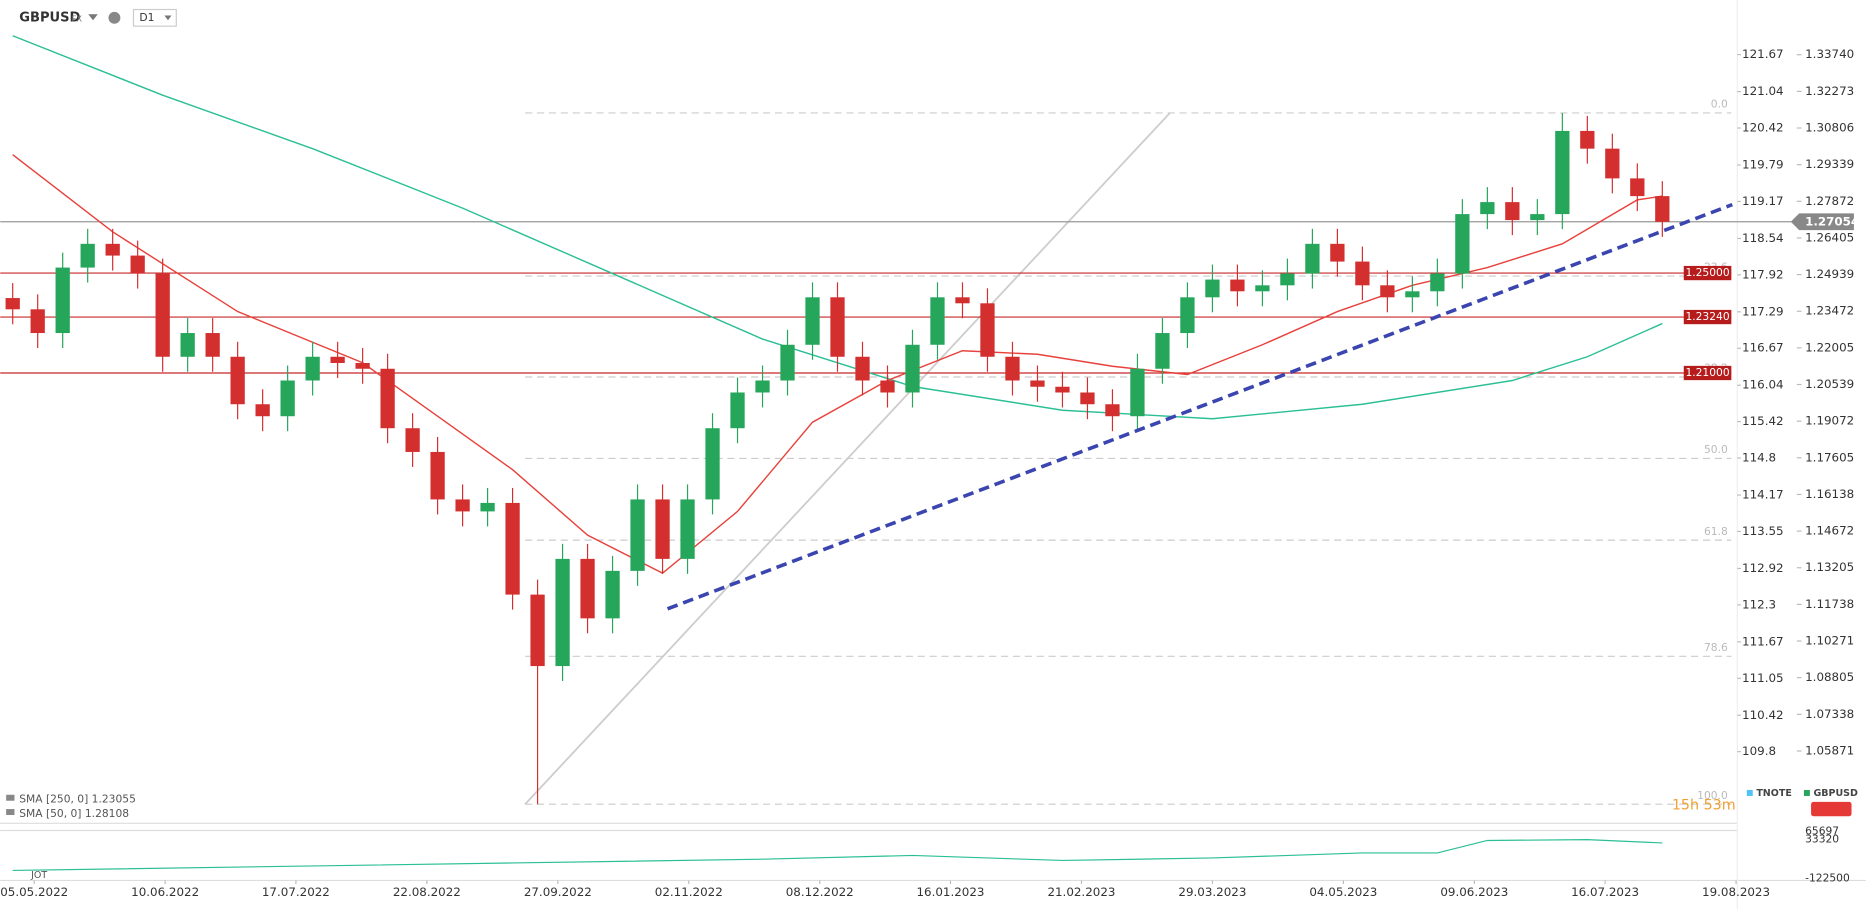  I want to click on y-tick-label: 1.10271, so click(1829, 641).